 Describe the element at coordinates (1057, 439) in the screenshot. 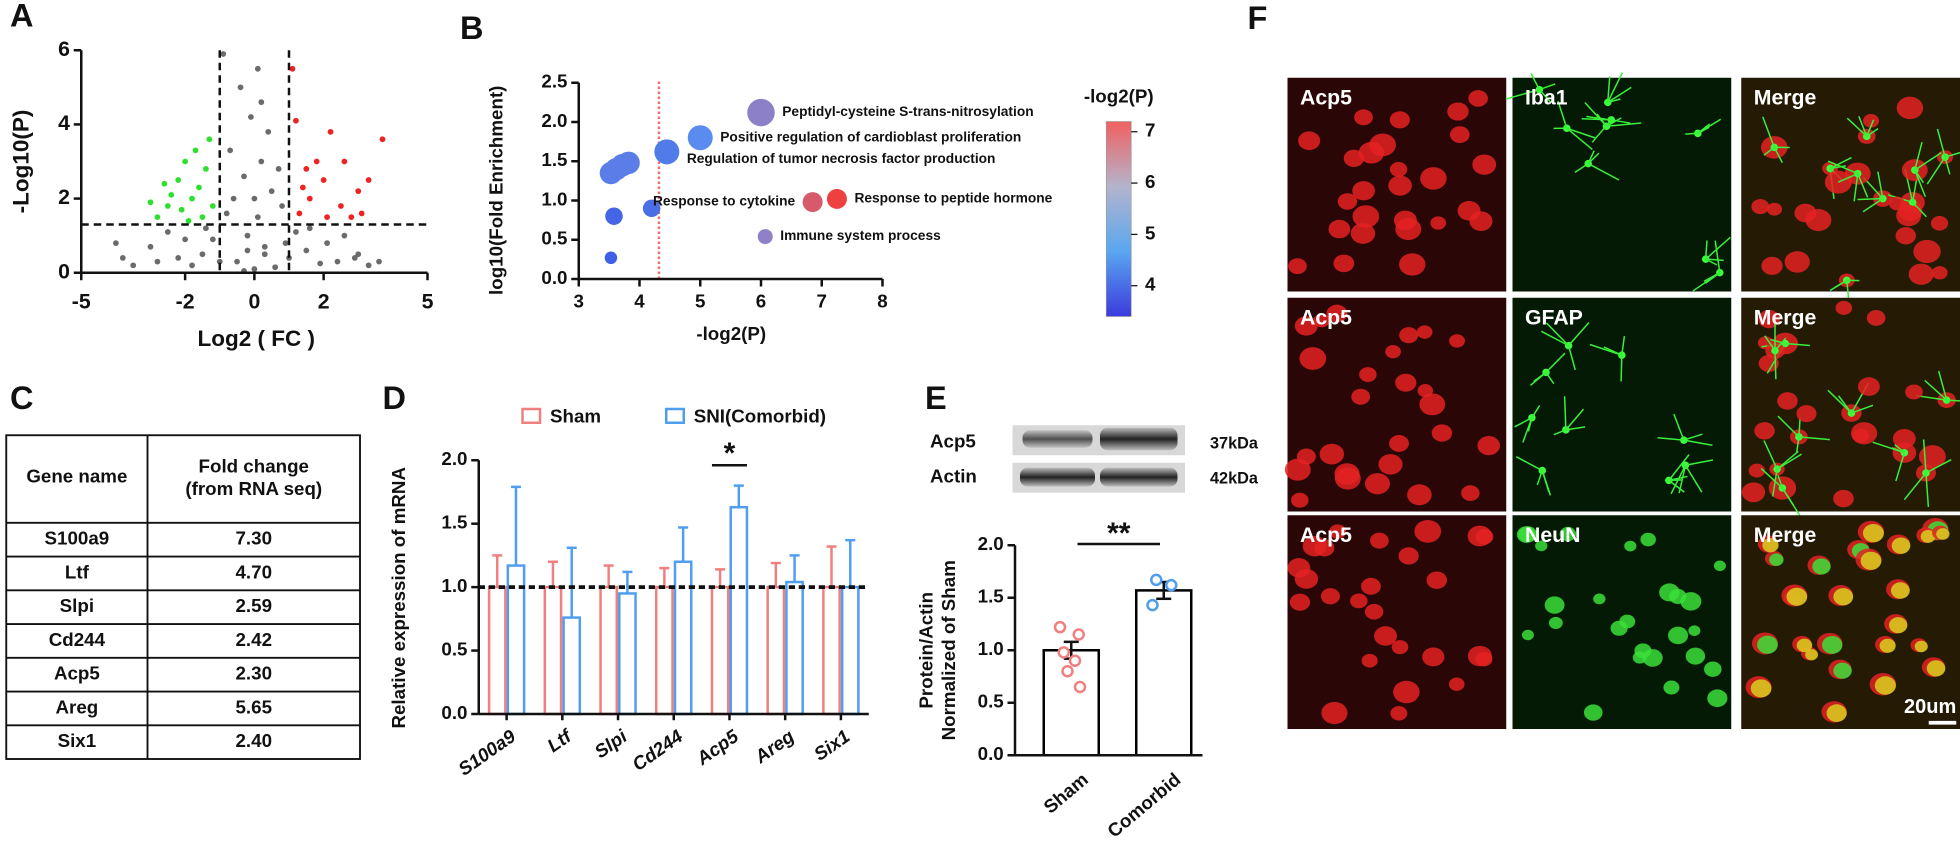

I see `blot-band` at that location.